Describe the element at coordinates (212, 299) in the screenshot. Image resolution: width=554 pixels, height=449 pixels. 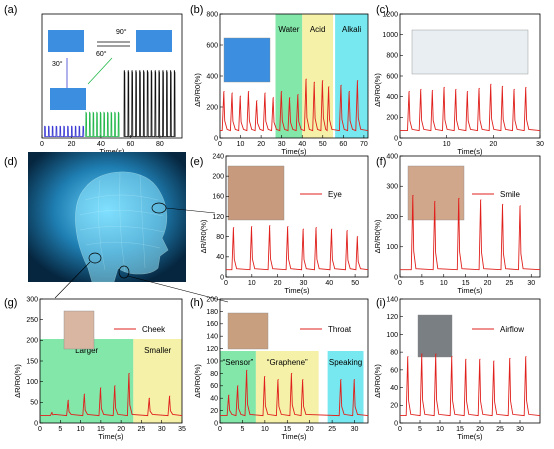
I see `ytick-label-h-10: 200` at that location.